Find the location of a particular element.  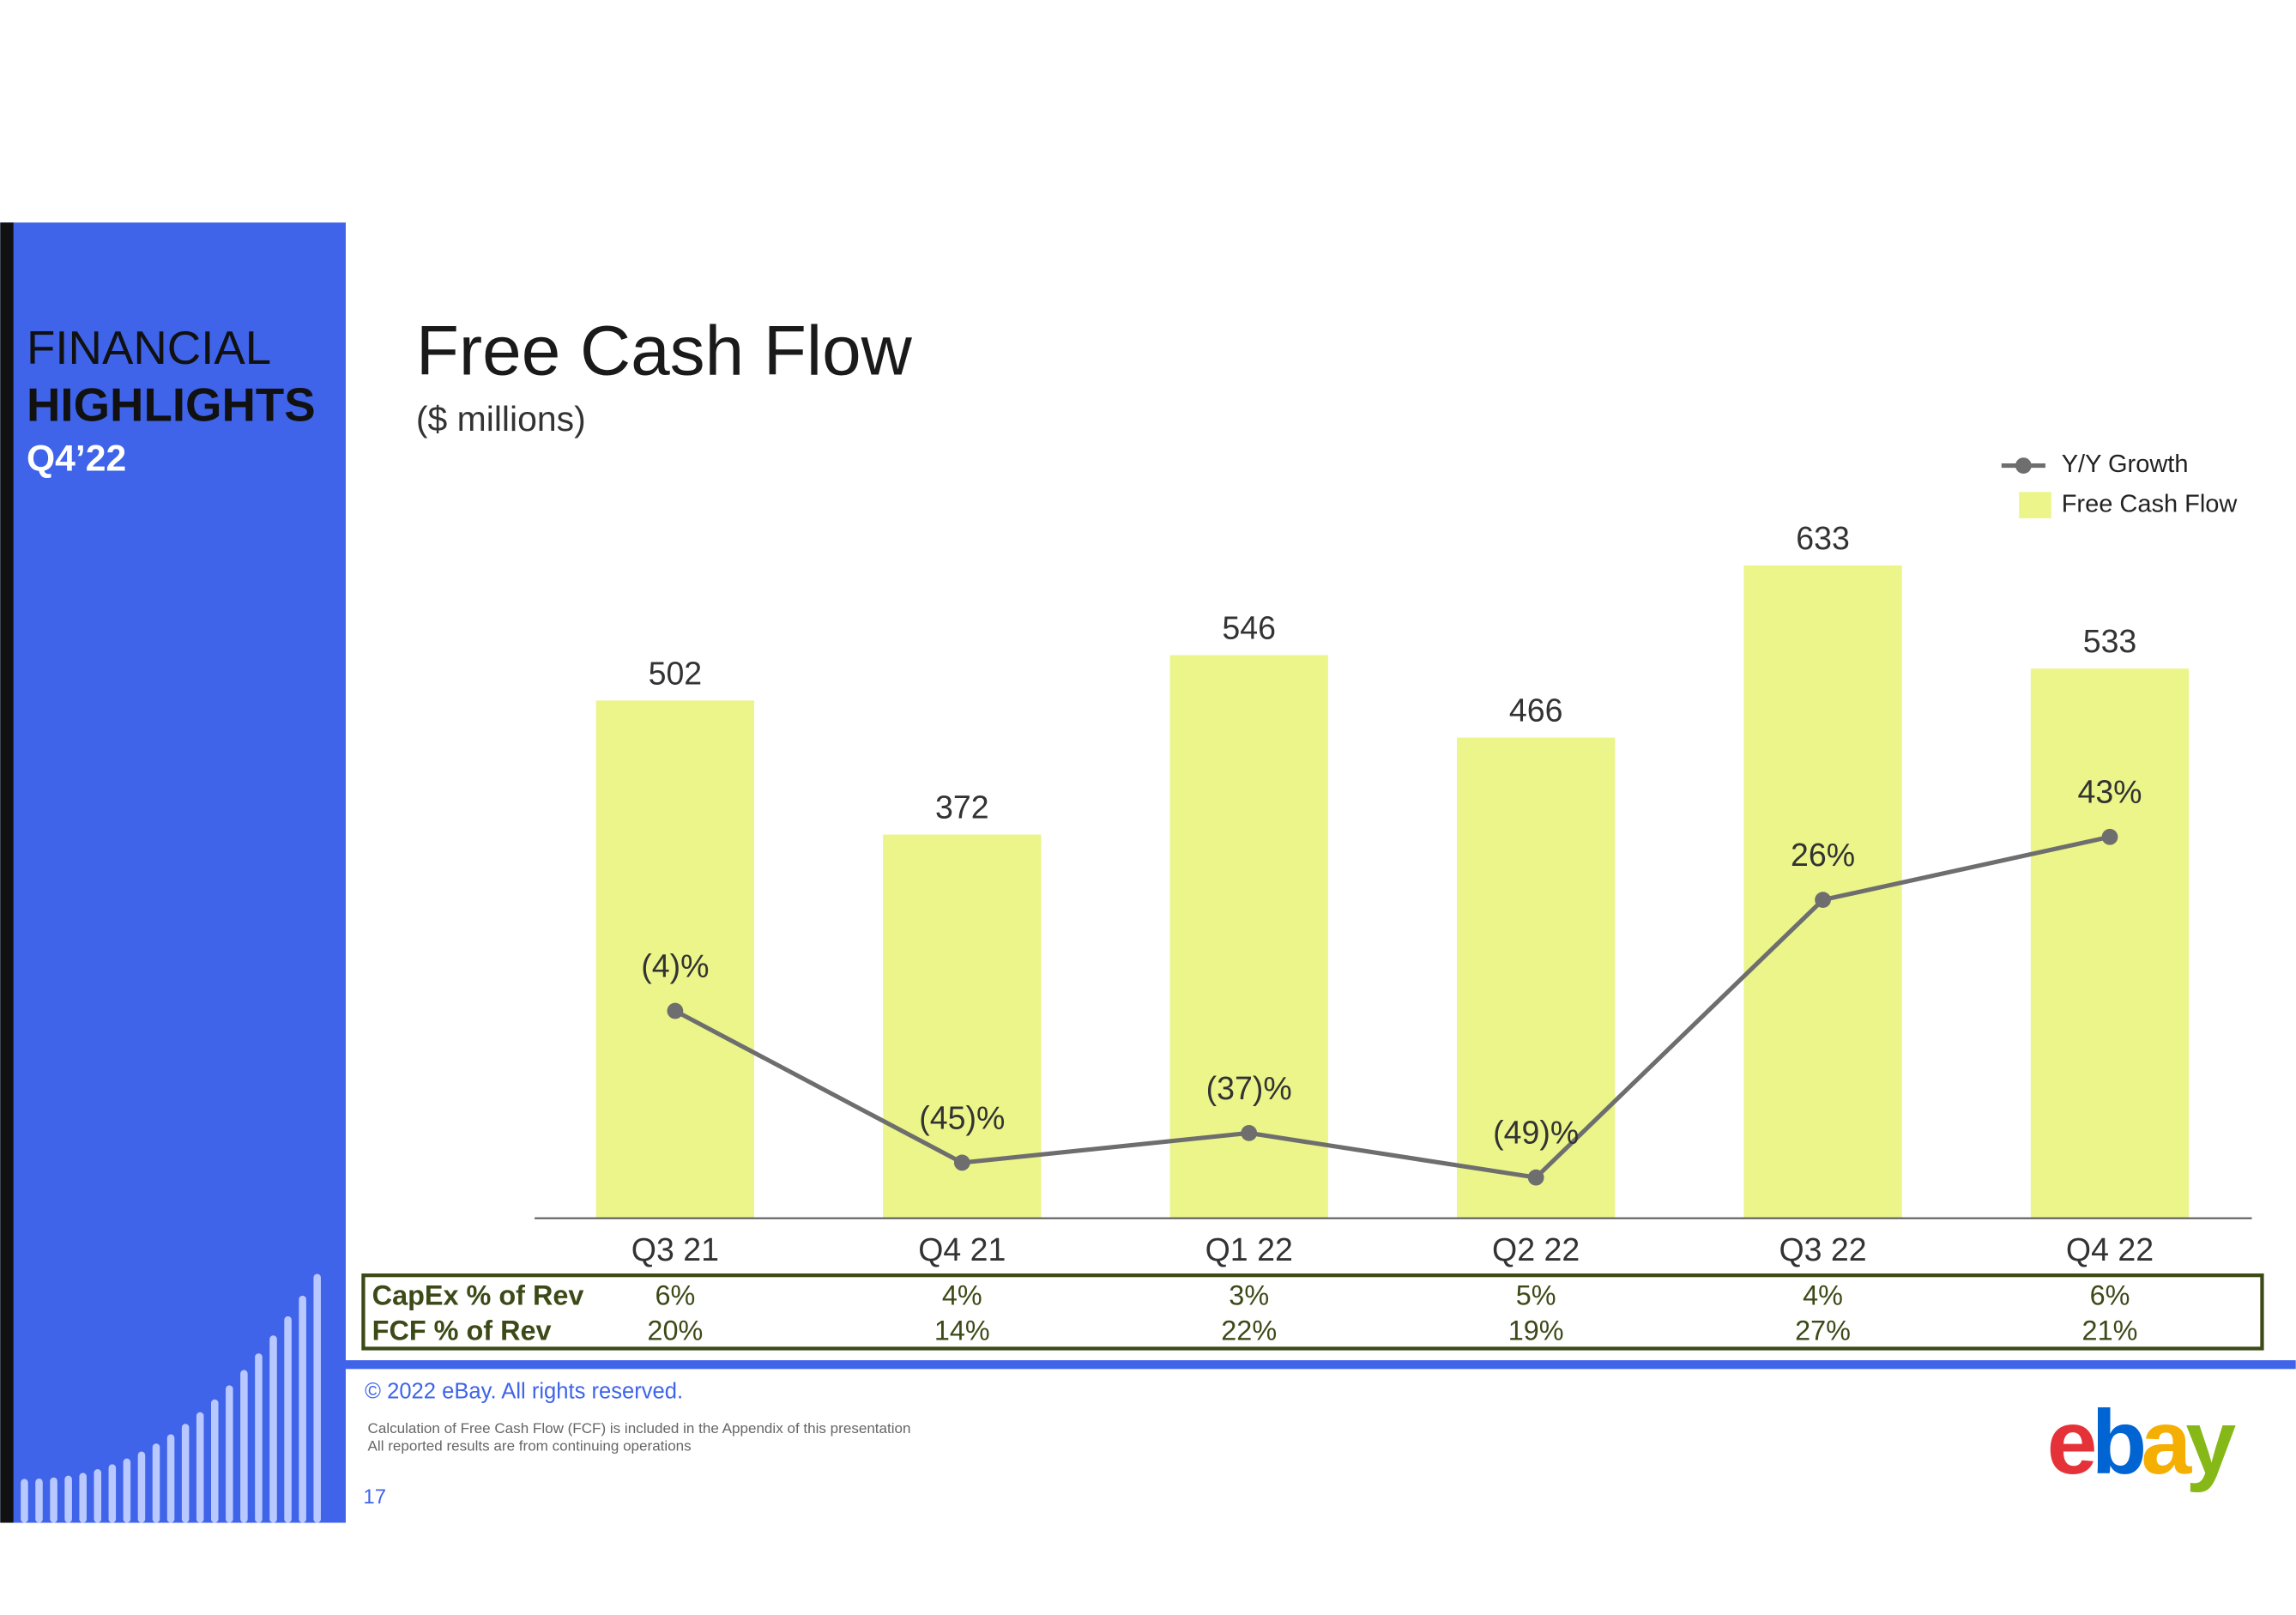

legend-swatch is located at coordinates (2035, 506).